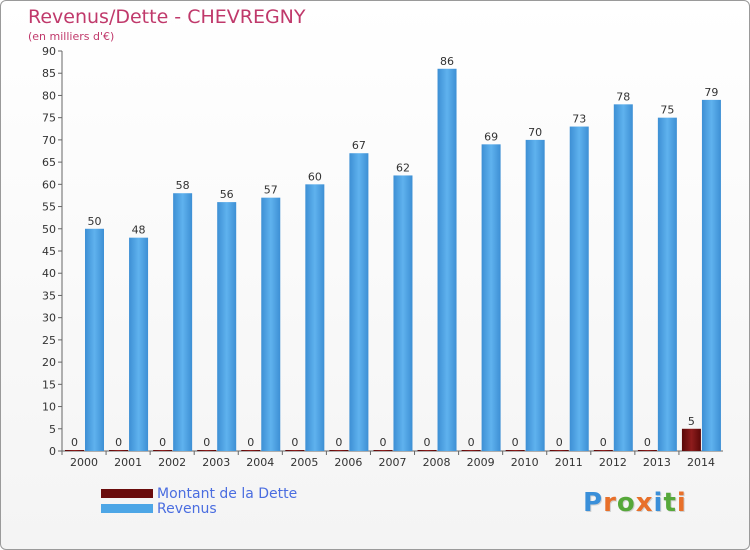  What do you see at coordinates (49, 118) in the screenshot?
I see `y-tick-label: 75` at bounding box center [49, 118].